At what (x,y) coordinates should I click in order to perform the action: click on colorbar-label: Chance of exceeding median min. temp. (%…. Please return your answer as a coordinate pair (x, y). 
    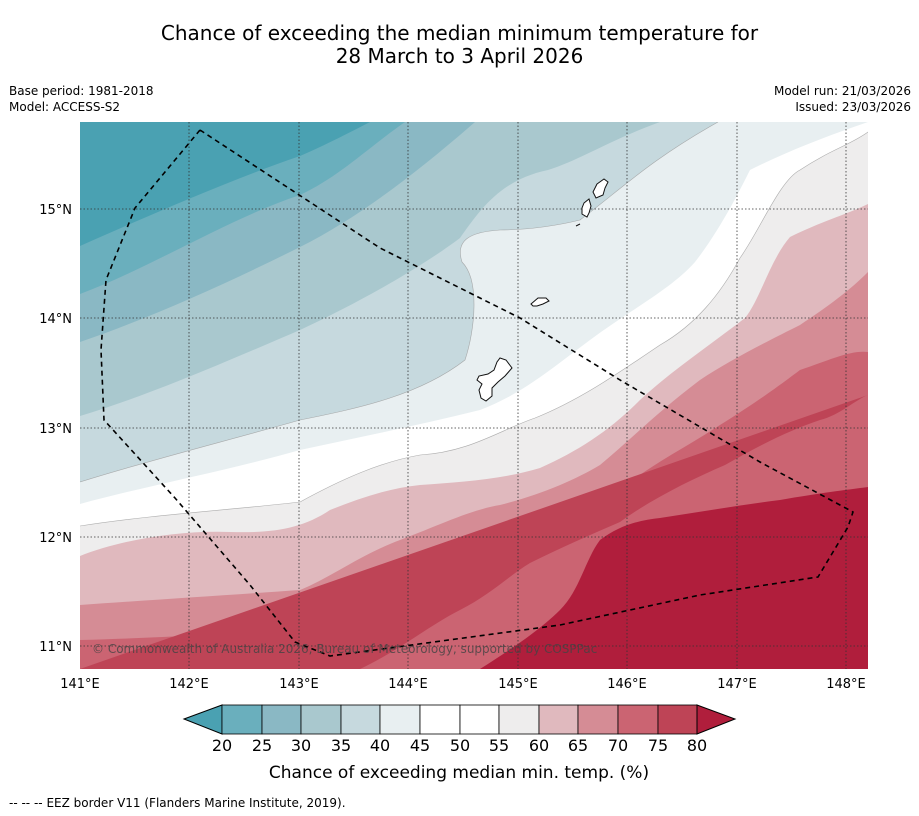
    Looking at the image, I should click on (459, 773).